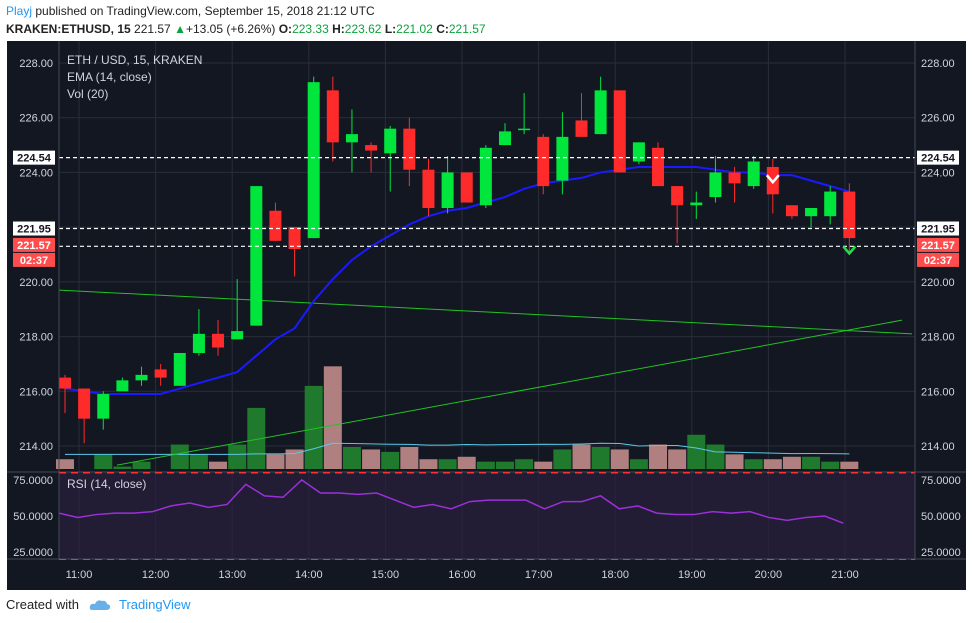  What do you see at coordinates (285, 29) in the screenshot?
I see `open-label: O:` at bounding box center [285, 29].